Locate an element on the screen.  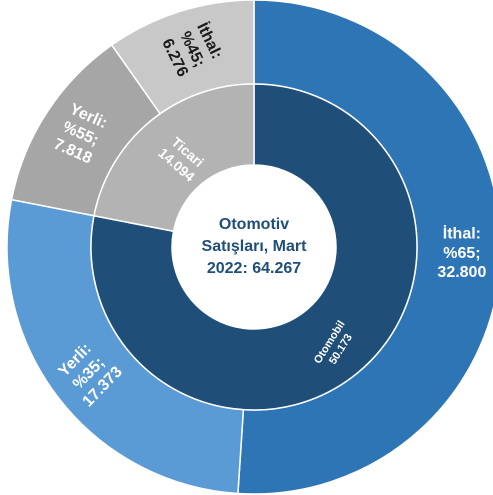
chart-center-title: Otomotiv Satışları, Mart 2022: 64.267 is located at coordinates (255, 246).